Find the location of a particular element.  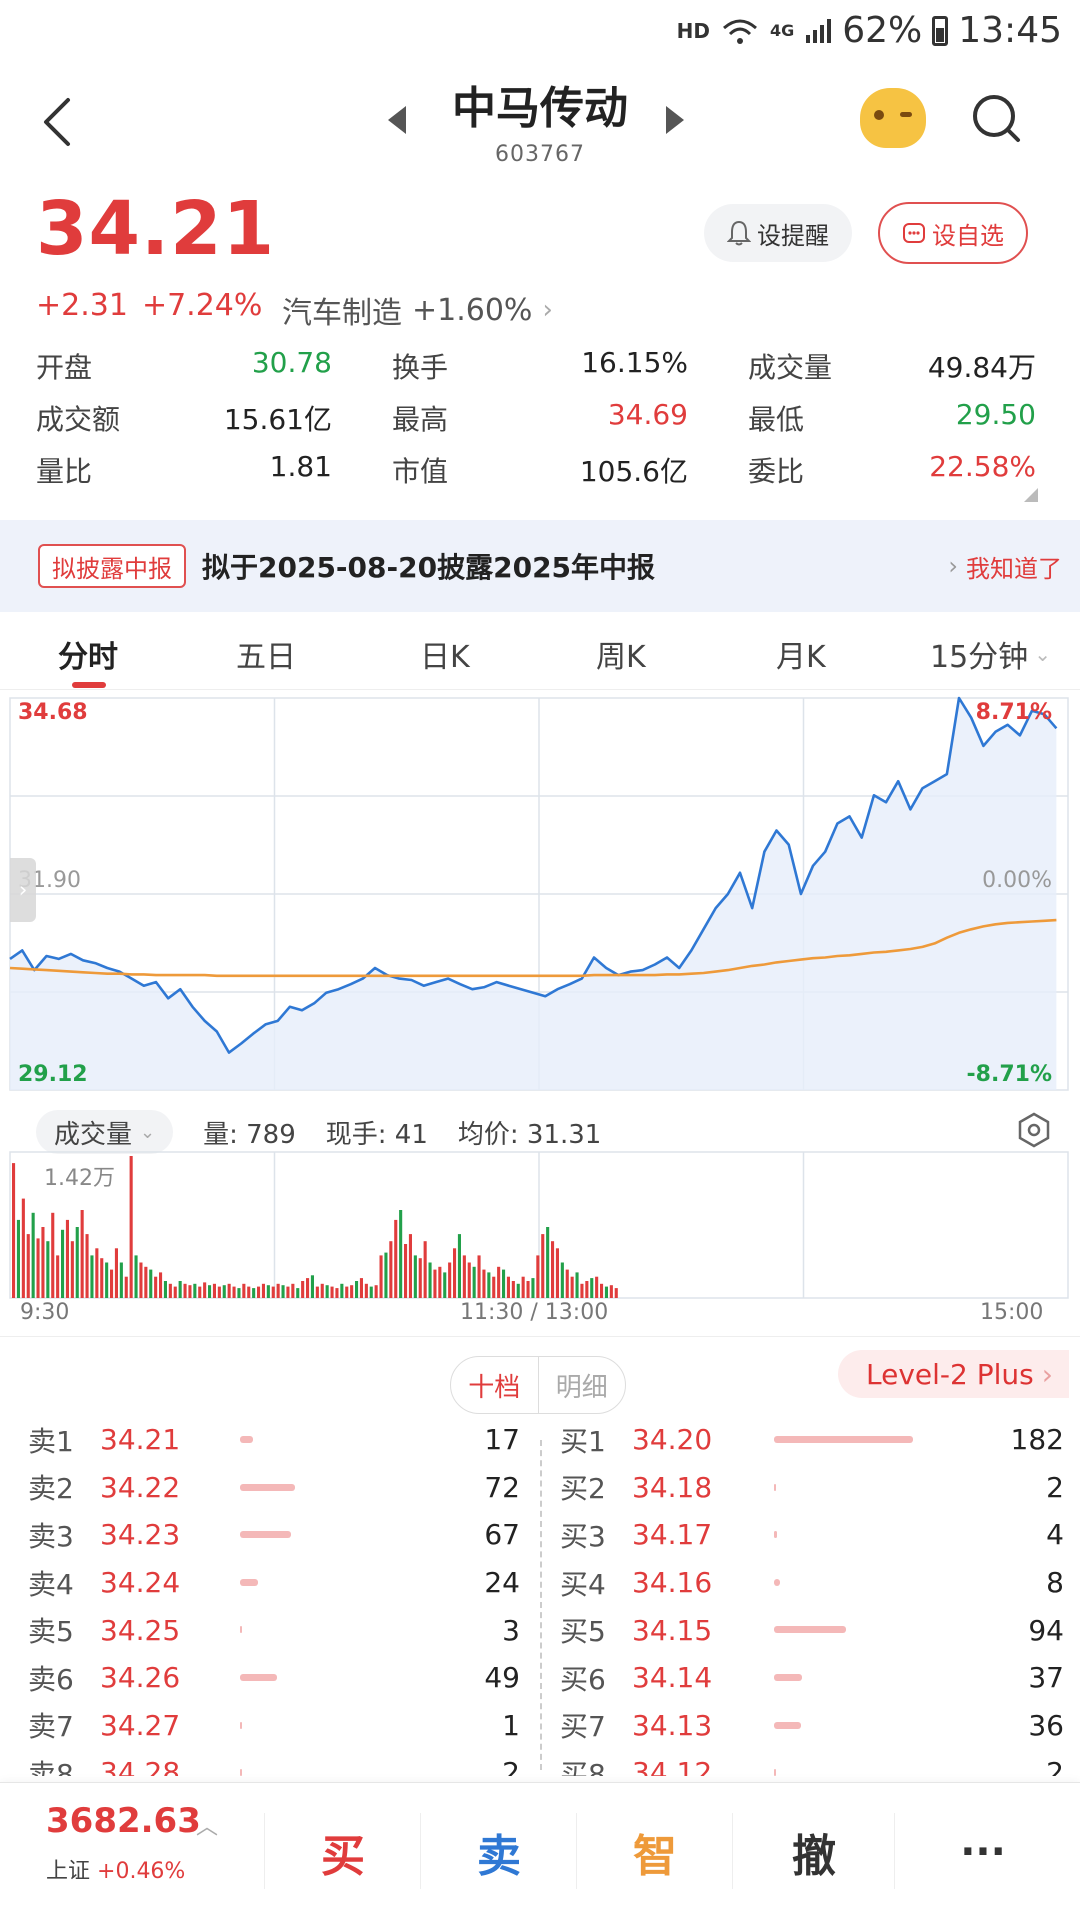

back-arrow-icon is located at coordinates (58, 122).